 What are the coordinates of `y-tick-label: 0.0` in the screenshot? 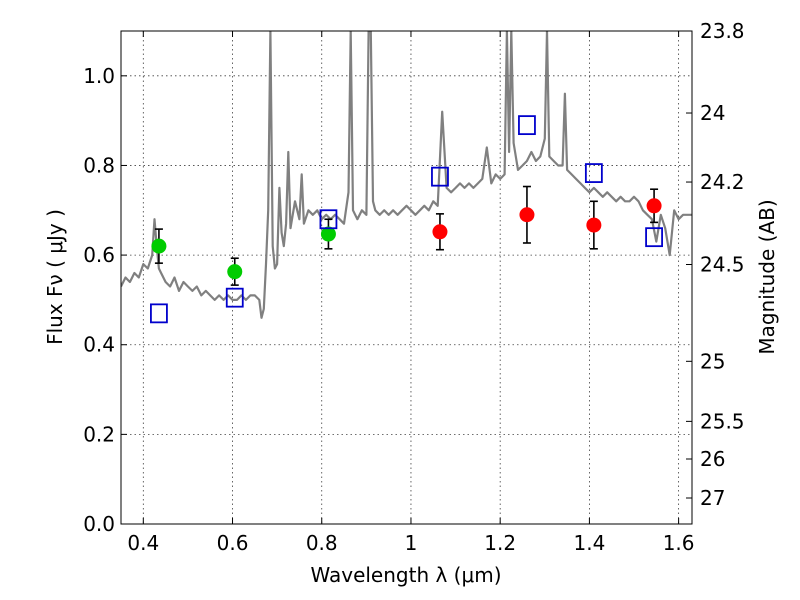 It's located at (99, 524).